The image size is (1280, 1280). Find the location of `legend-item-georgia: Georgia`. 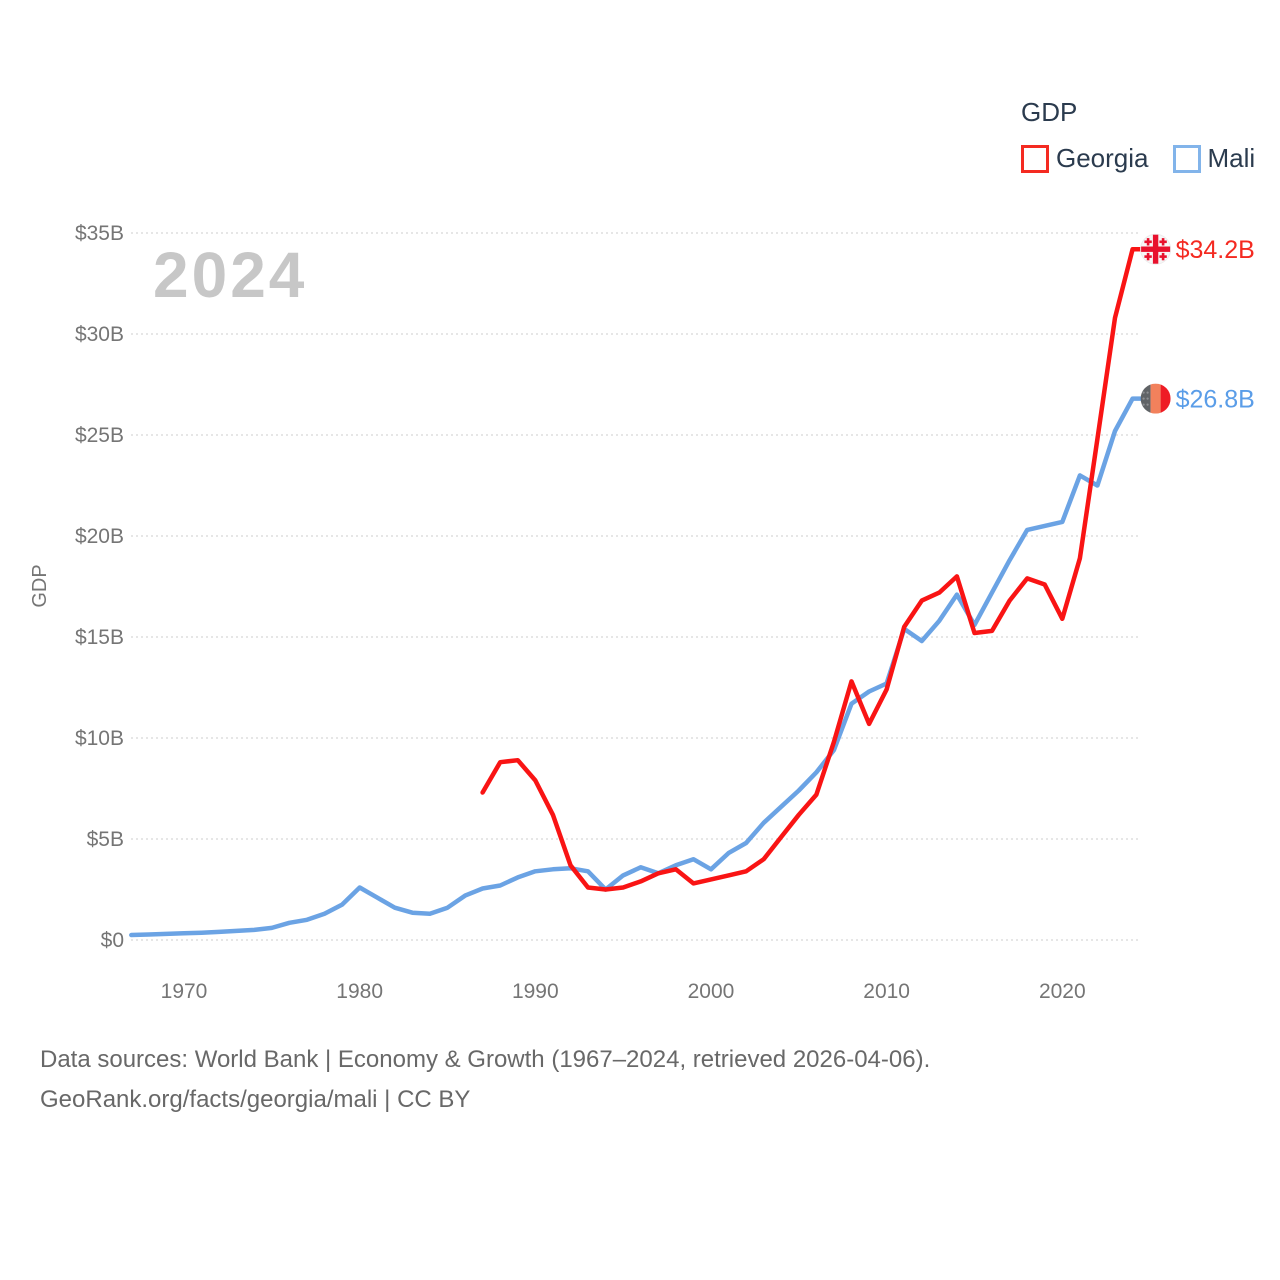

legend-item-georgia: Georgia is located at coordinates (1085, 158).